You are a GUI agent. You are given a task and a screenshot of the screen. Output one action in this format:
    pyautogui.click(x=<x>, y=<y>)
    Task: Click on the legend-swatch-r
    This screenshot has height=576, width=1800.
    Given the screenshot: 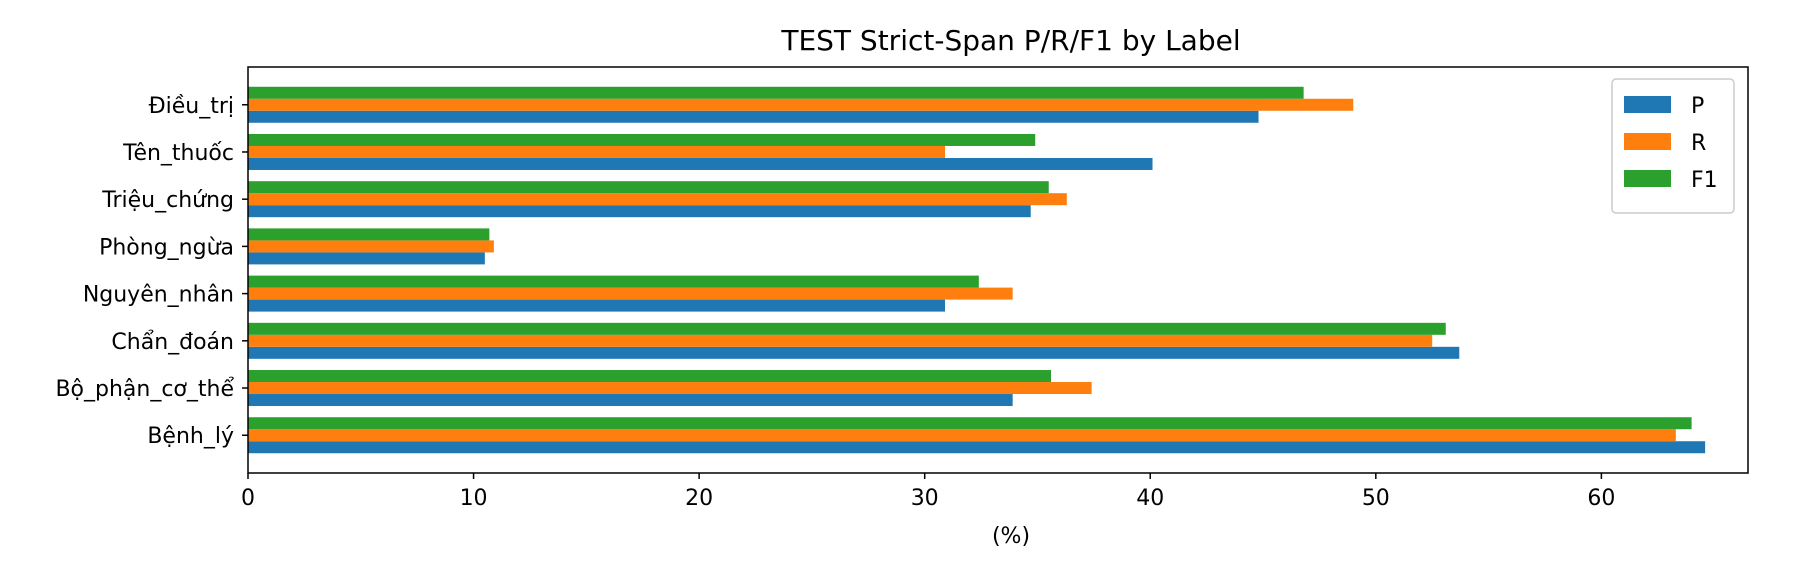 What is the action you would take?
    pyautogui.click(x=1647, y=141)
    